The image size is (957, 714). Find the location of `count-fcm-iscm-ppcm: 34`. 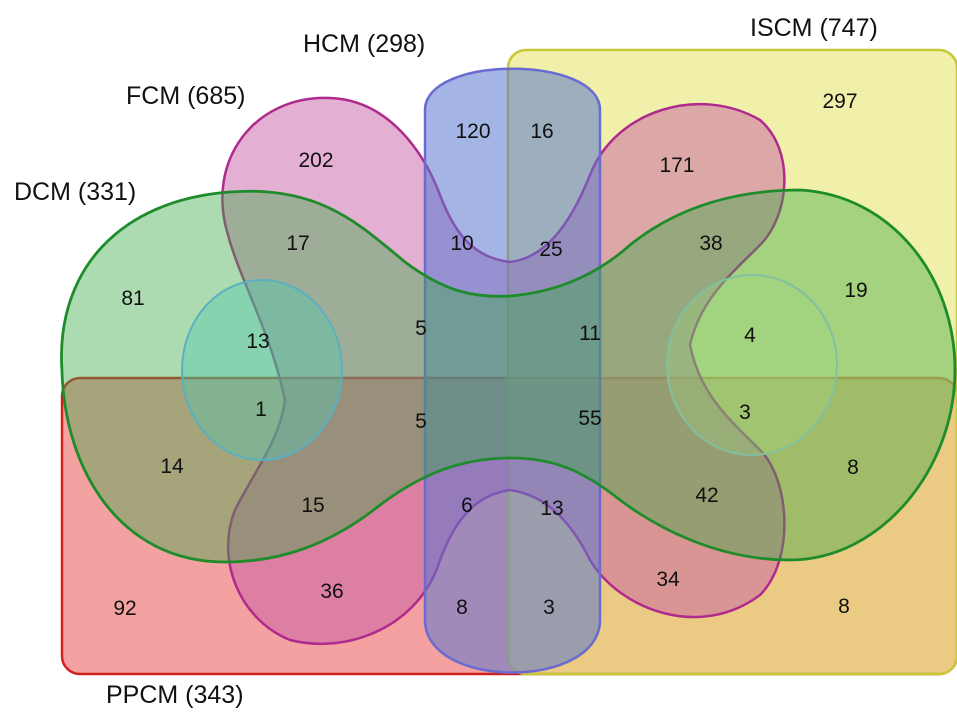

count-fcm-iscm-ppcm: 34 is located at coordinates (668, 579).